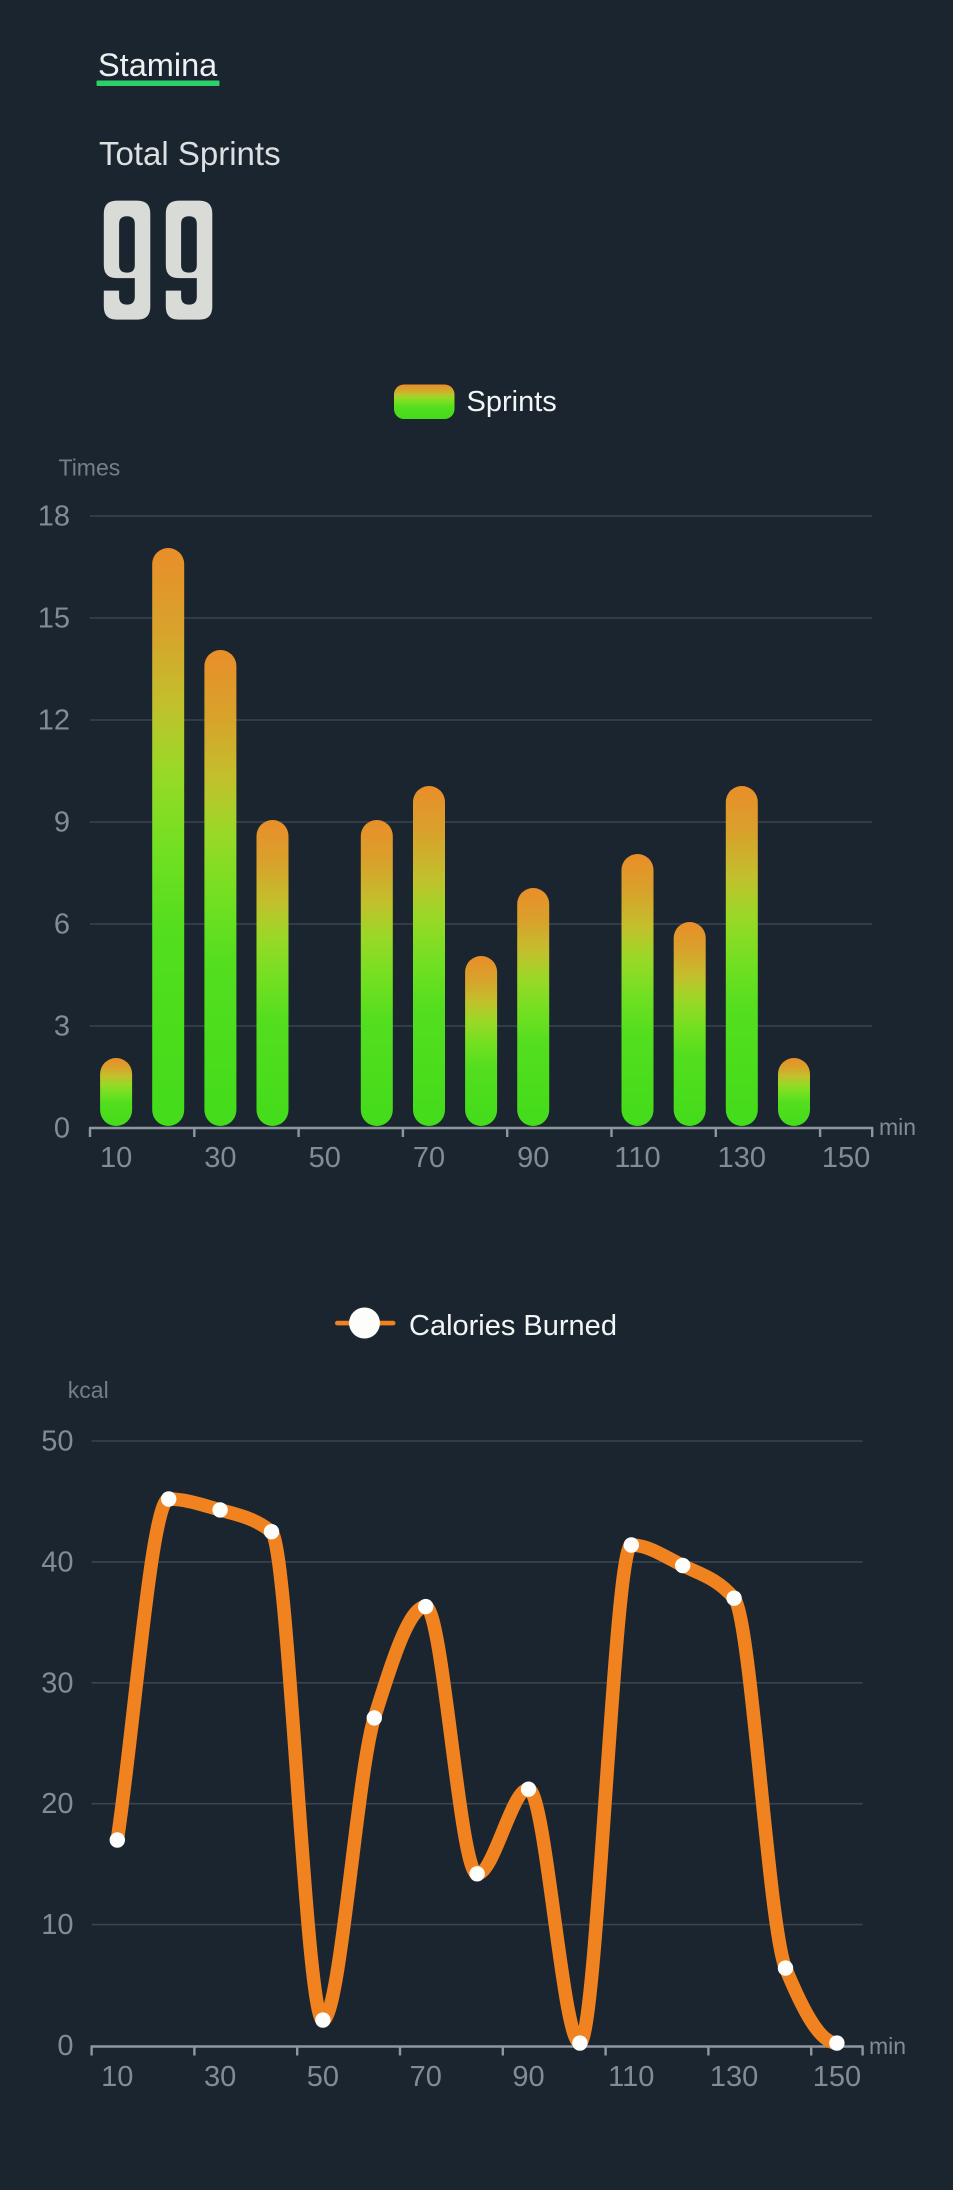  I want to click on svg-text: kcal, so click(88, 1390).